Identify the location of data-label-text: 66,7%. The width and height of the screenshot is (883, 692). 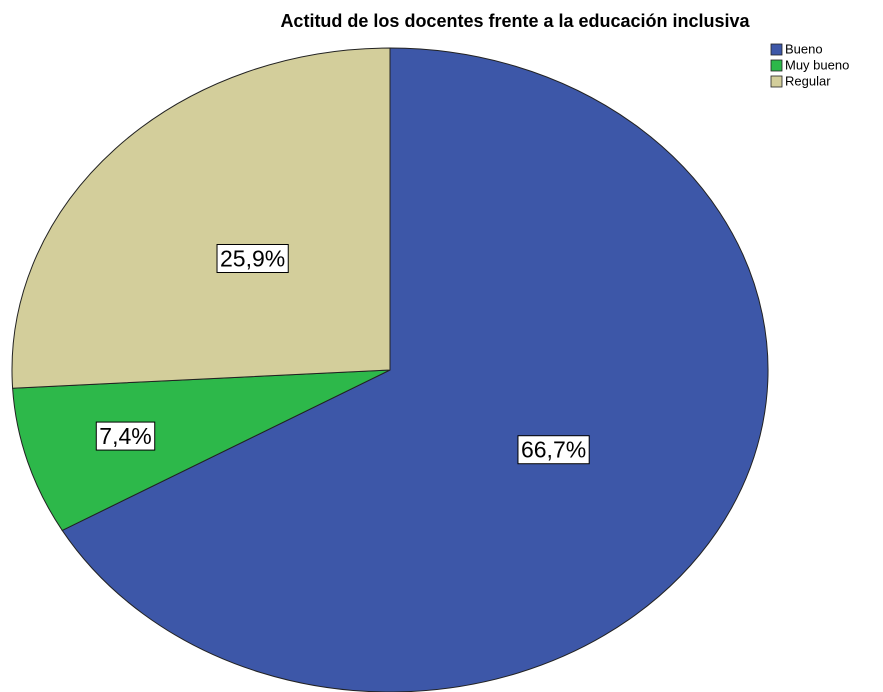
(553, 450).